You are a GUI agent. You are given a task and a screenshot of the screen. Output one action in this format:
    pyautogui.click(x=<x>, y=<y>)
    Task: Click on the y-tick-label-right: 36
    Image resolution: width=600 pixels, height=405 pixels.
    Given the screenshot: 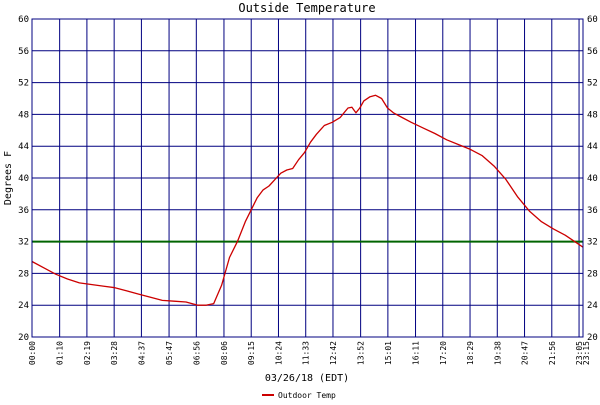 What is the action you would take?
    pyautogui.click(x=592, y=211)
    